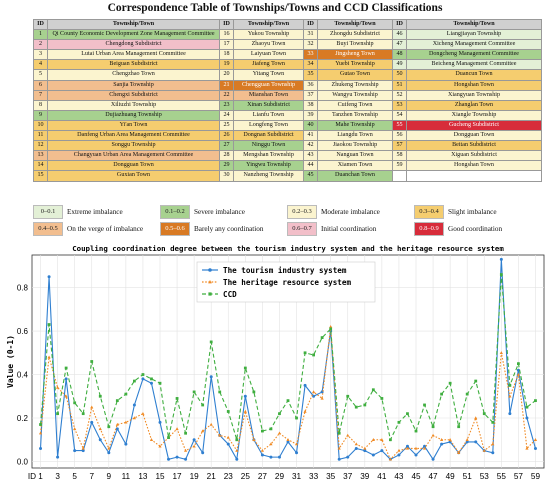 The image size is (550, 488). What do you see at coordinates (96, 228) in the screenshot?
I see `legend-item: 0.4–0.5 On the verge of imbalance` at bounding box center [96, 228].